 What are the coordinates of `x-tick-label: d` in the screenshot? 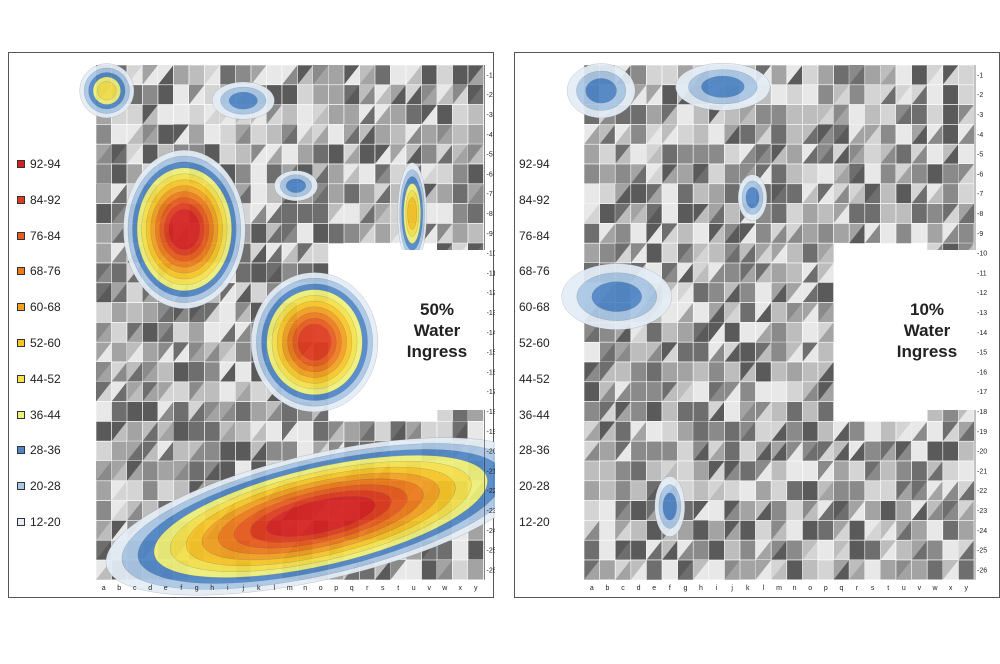 It's located at (150, 588).